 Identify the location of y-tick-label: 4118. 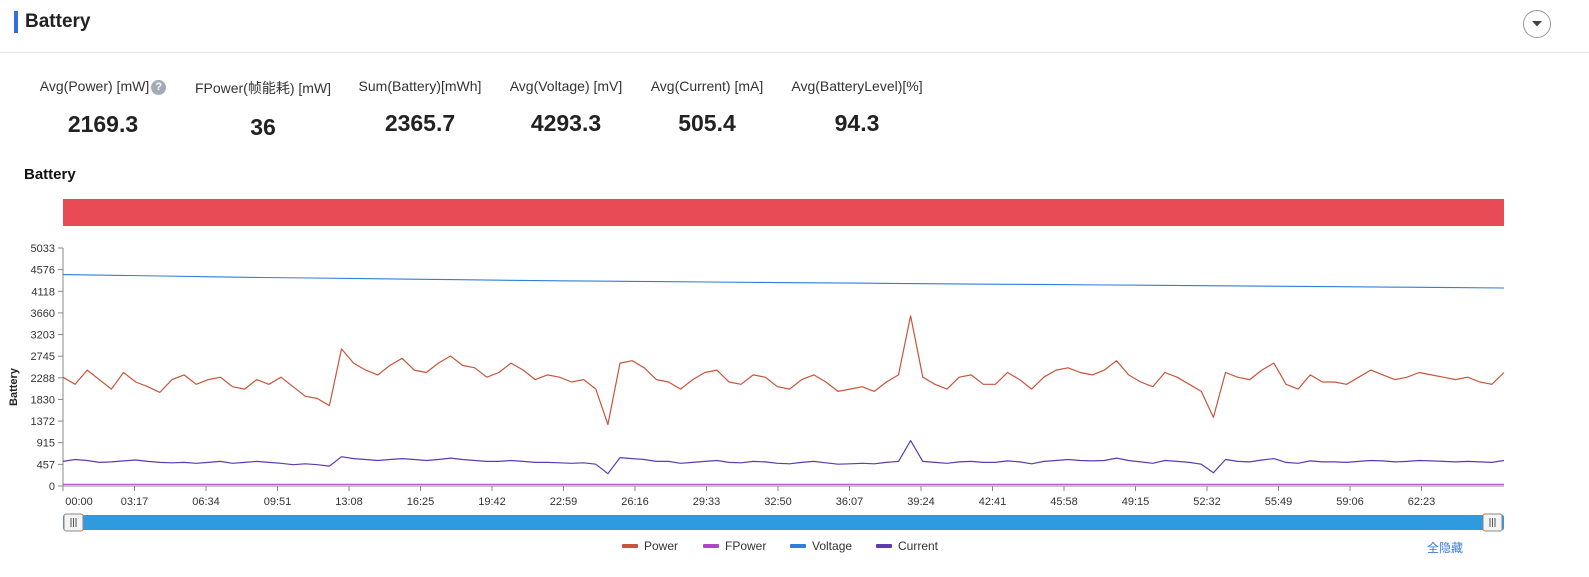
(43, 292).